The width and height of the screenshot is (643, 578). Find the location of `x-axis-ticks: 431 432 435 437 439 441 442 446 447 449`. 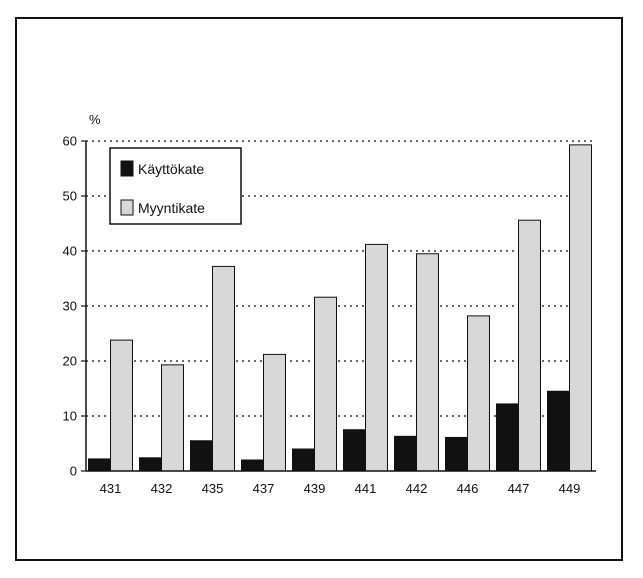

x-axis-ticks: 431 432 435 437 439 441 442 446 447 449 is located at coordinates (340, 488).